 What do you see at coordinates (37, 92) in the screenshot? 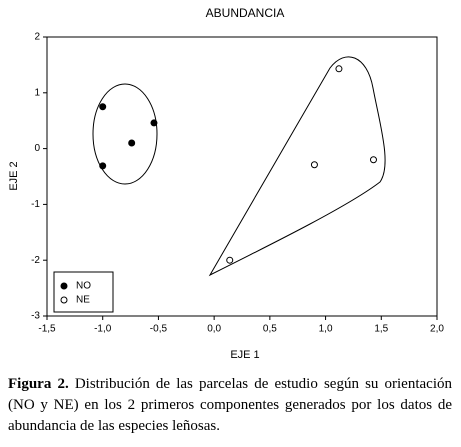
I see `y-tick-label: 1` at bounding box center [37, 92].